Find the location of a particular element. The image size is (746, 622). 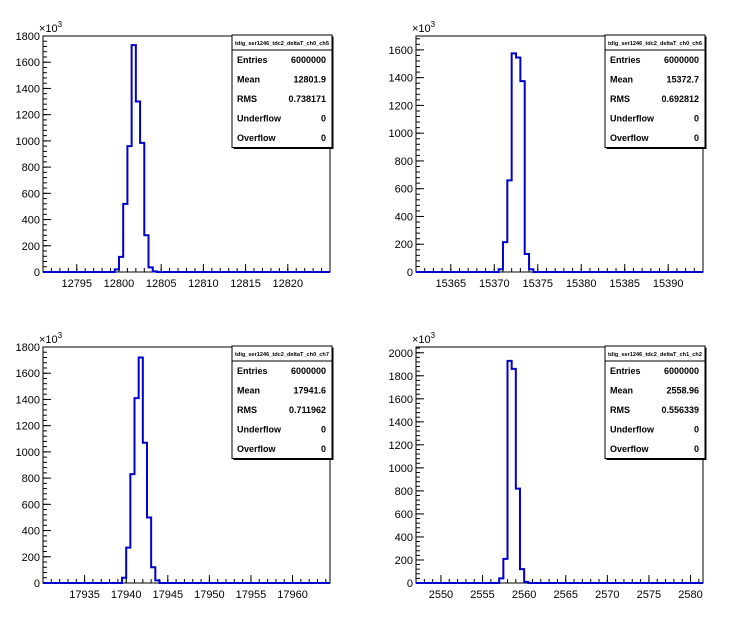

x-tick-label: 12795 is located at coordinates (76, 284).